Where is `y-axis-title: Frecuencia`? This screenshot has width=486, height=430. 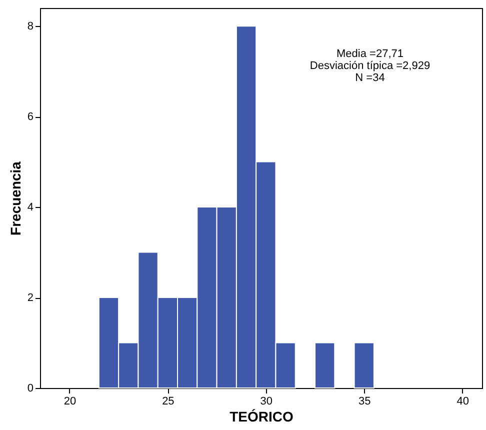 y-axis-title: Frecuencia is located at coordinates (15, 198).